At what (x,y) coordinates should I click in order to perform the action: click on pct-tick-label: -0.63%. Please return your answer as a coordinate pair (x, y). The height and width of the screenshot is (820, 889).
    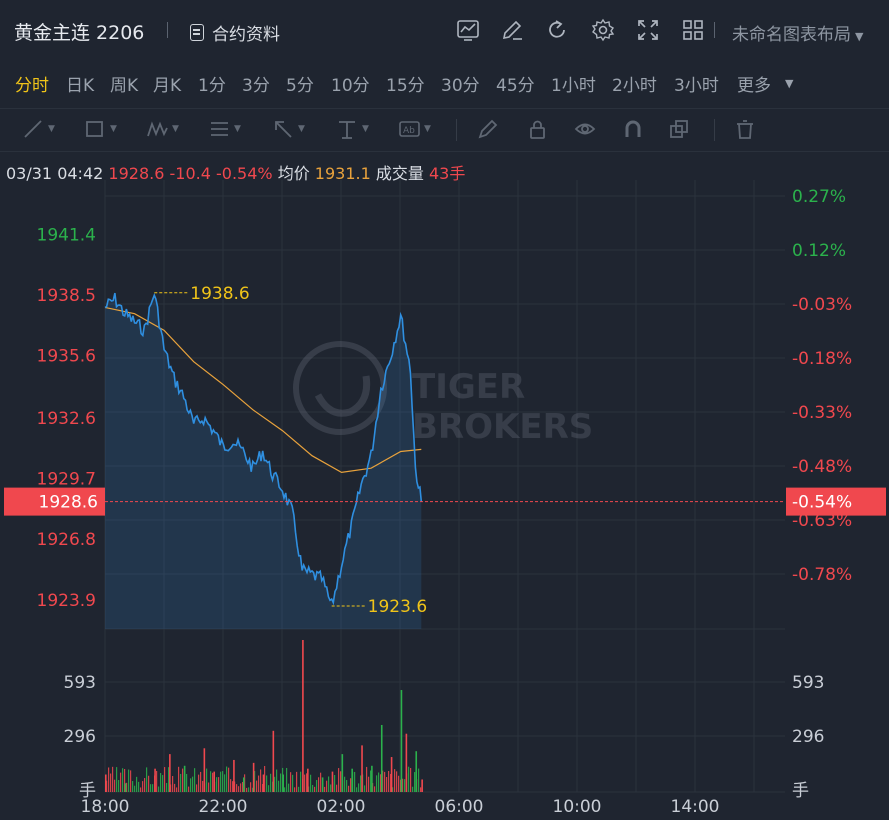
    Looking at the image, I should click on (822, 521).